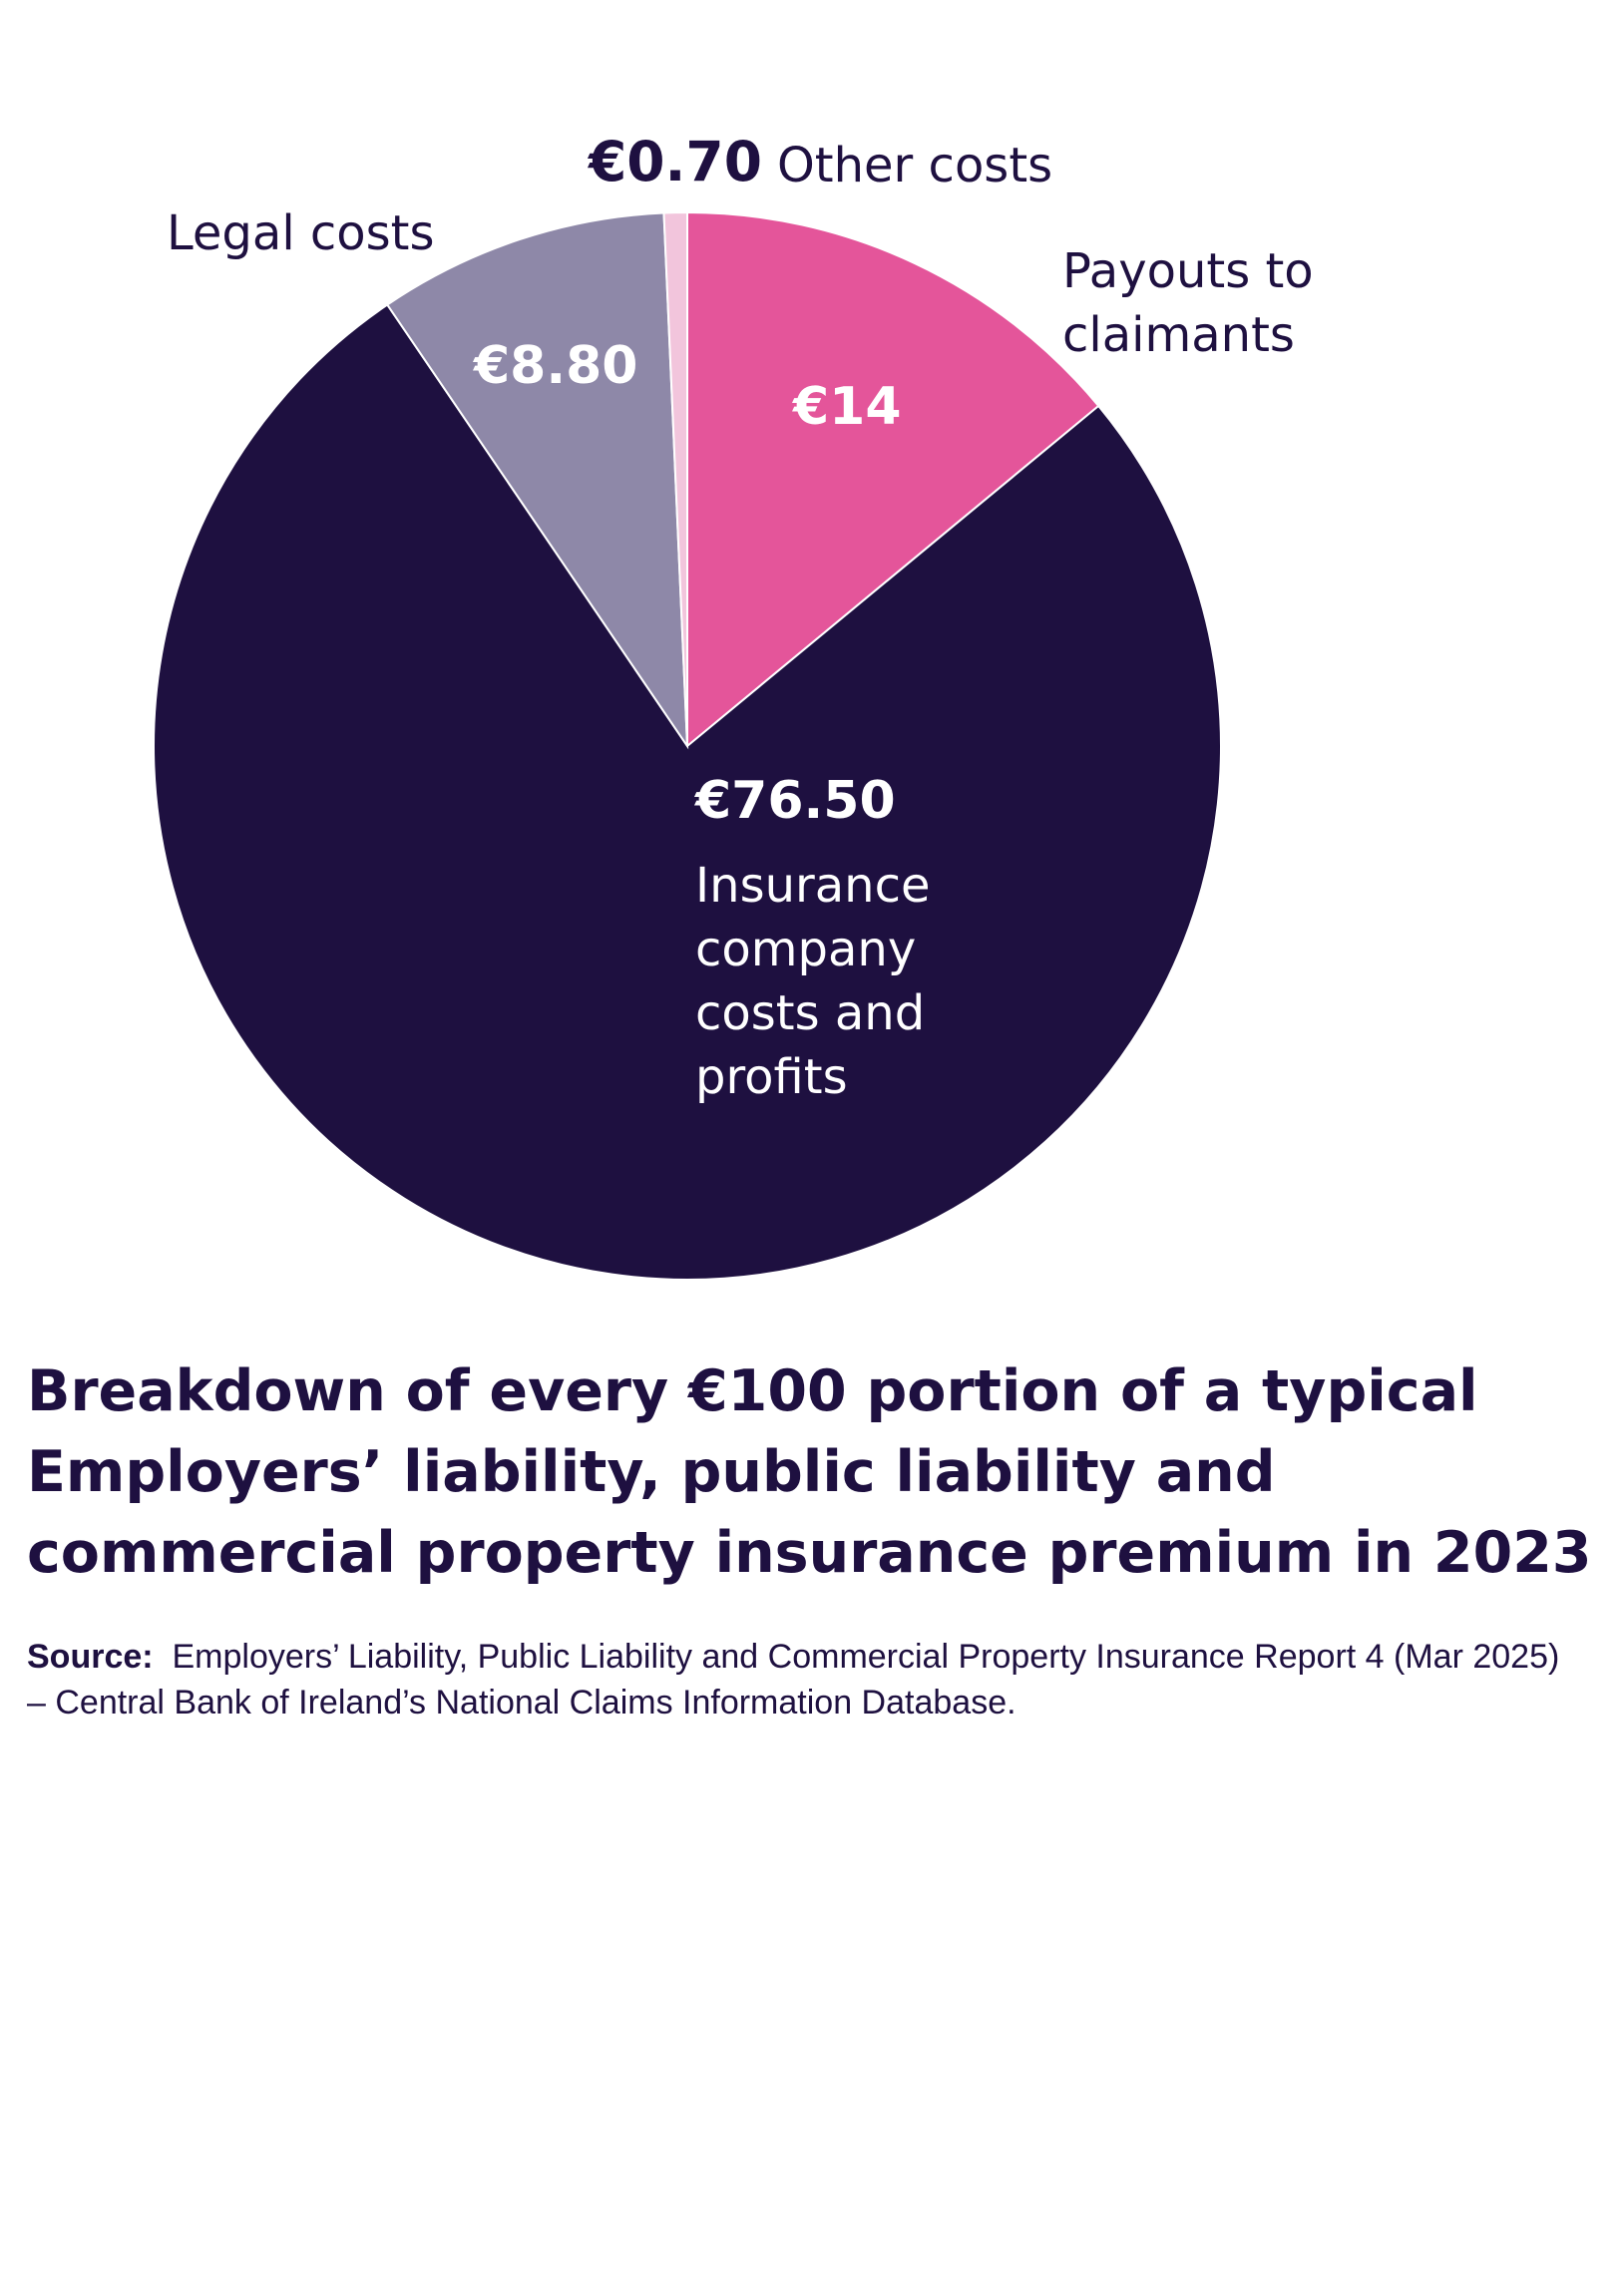 This screenshot has height=2296, width=1623. Describe the element at coordinates (813, 982) in the screenshot. I see `category-label: Insurance company costs and profits` at that location.